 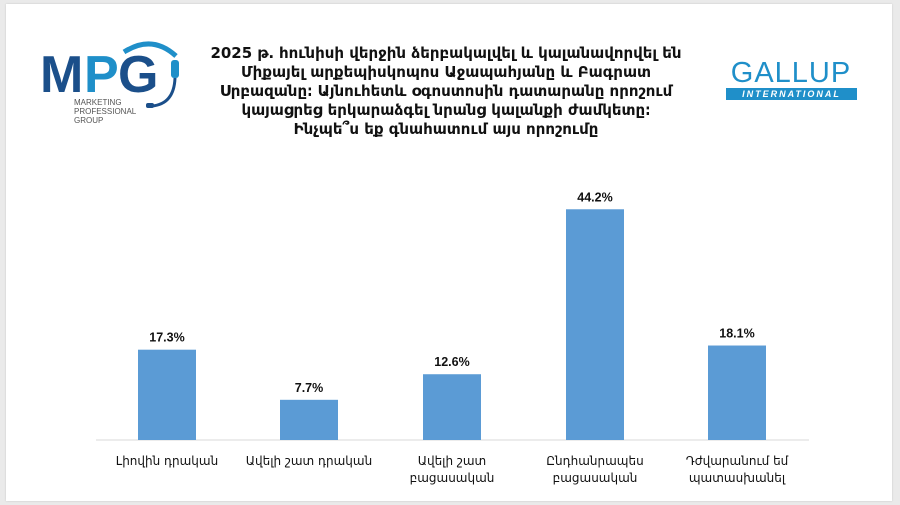 I want to click on gallup-logo-name: GALLUP, so click(x=791, y=73).